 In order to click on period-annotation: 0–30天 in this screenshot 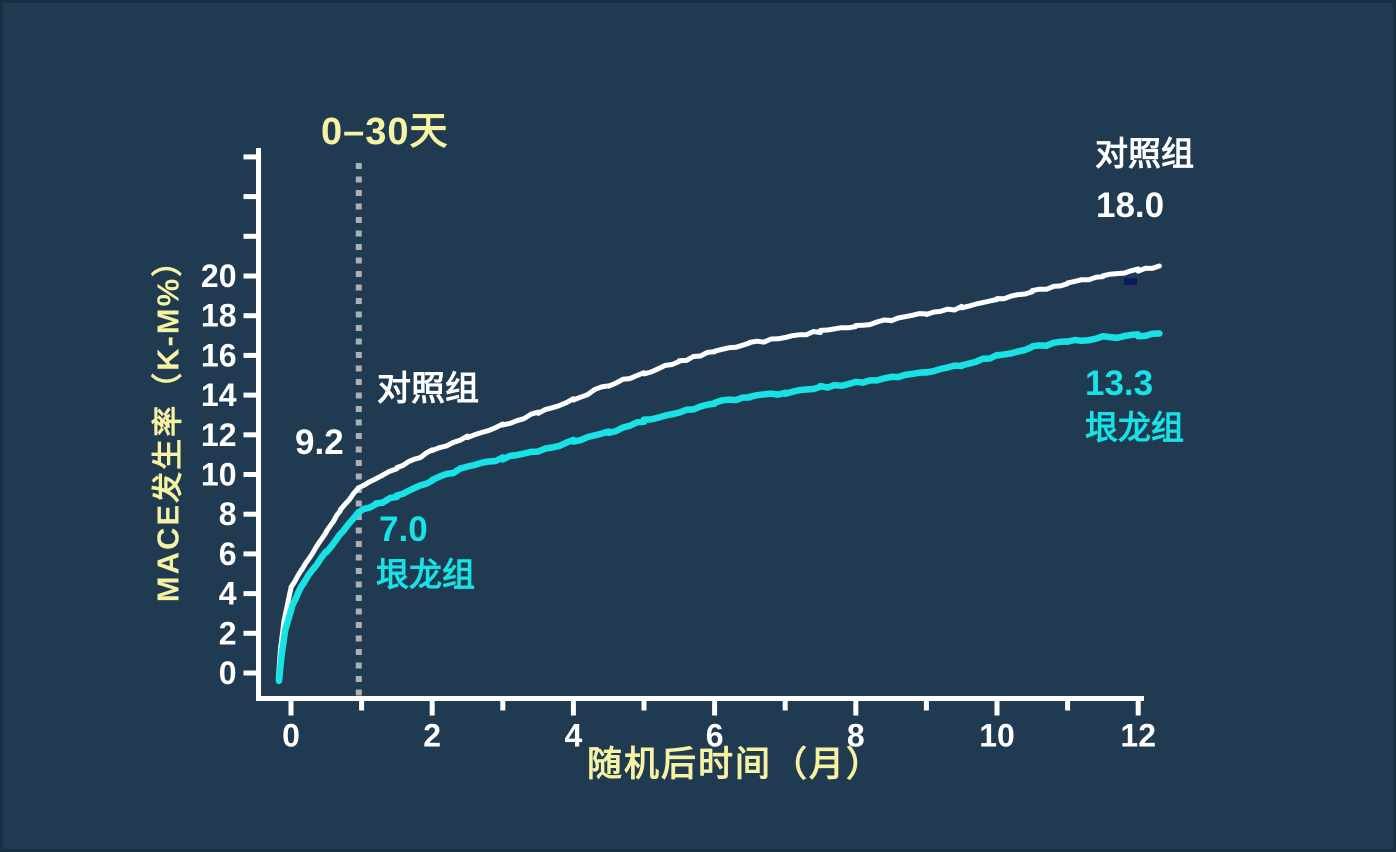, I will do `click(385, 132)`.